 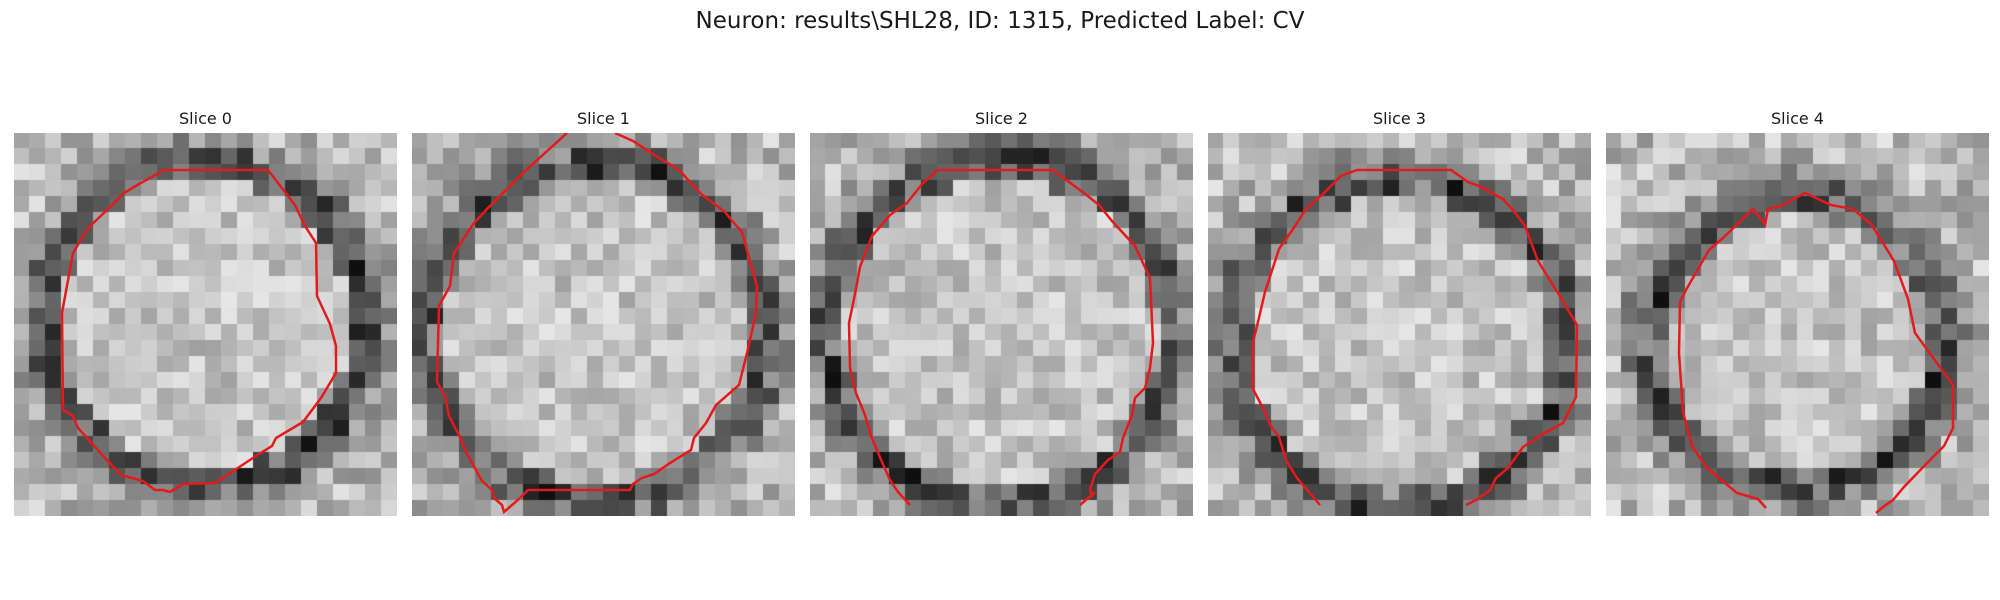 I want to click on slice-2-image, so click(x=1001, y=324).